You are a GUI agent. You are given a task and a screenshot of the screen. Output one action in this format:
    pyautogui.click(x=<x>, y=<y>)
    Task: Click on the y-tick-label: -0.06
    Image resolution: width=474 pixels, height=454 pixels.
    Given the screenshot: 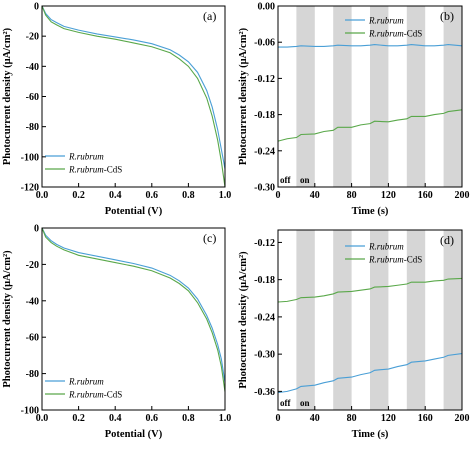 What is the action you would take?
    pyautogui.click(x=264, y=43)
    